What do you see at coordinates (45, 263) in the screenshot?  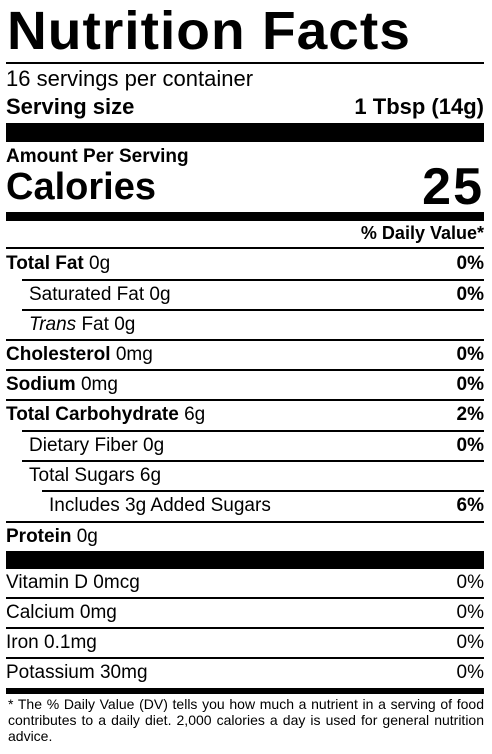 I see `nutrient-name: Total Fat` at bounding box center [45, 263].